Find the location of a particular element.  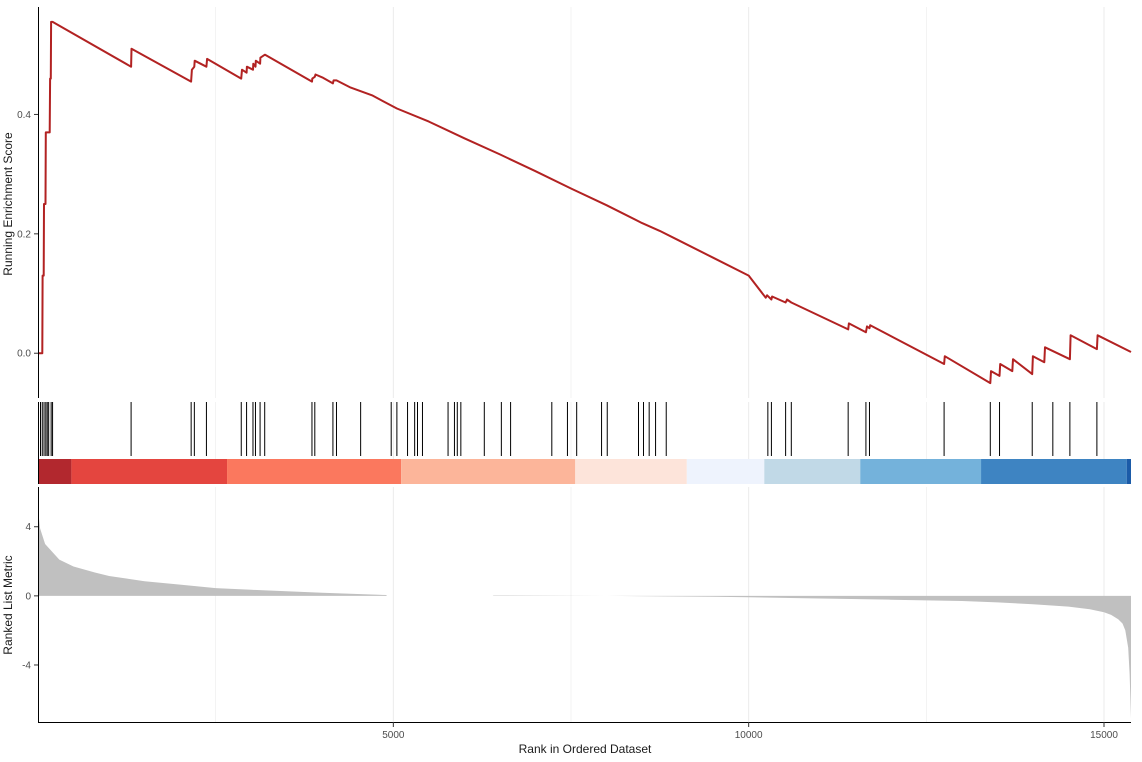

x-axis-title: Rank in Ordered Dataset is located at coordinates (585, 749).